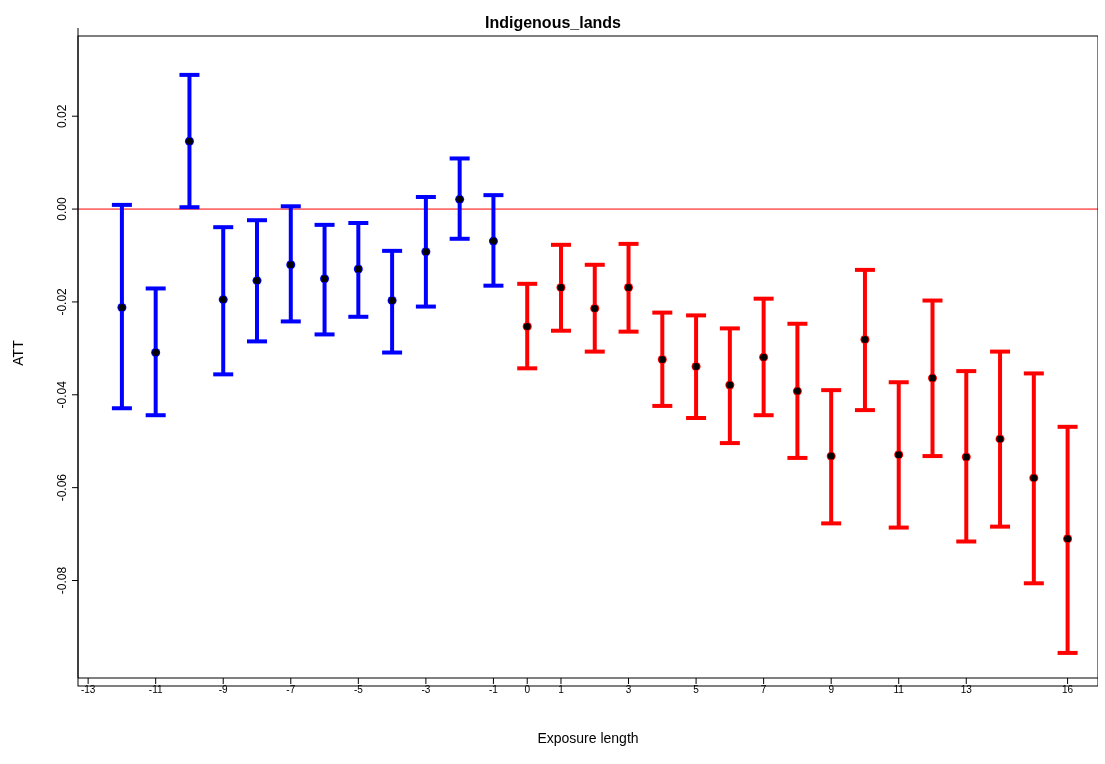 This screenshot has width=1105, height=764. What do you see at coordinates (88, 690) in the screenshot?
I see `x-tick-label: -13` at bounding box center [88, 690].